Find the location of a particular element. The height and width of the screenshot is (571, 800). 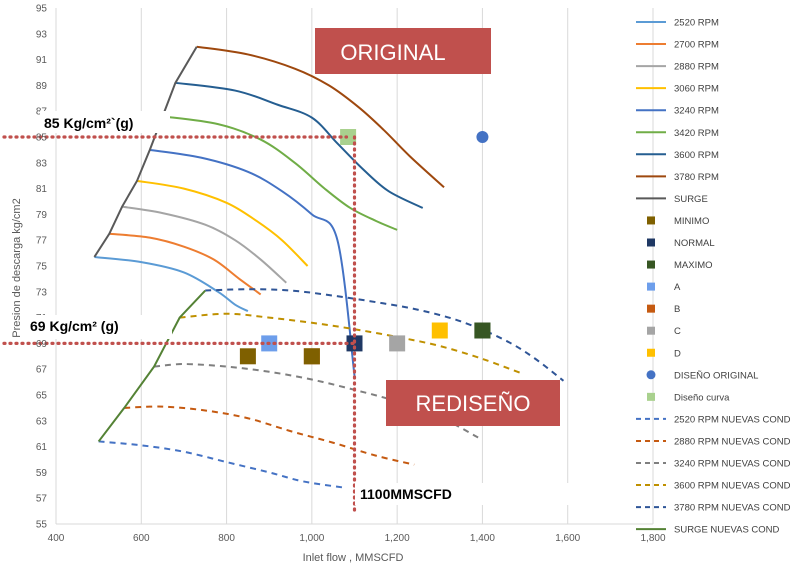

y-tick-label: 57 is located at coordinates (42, 499).